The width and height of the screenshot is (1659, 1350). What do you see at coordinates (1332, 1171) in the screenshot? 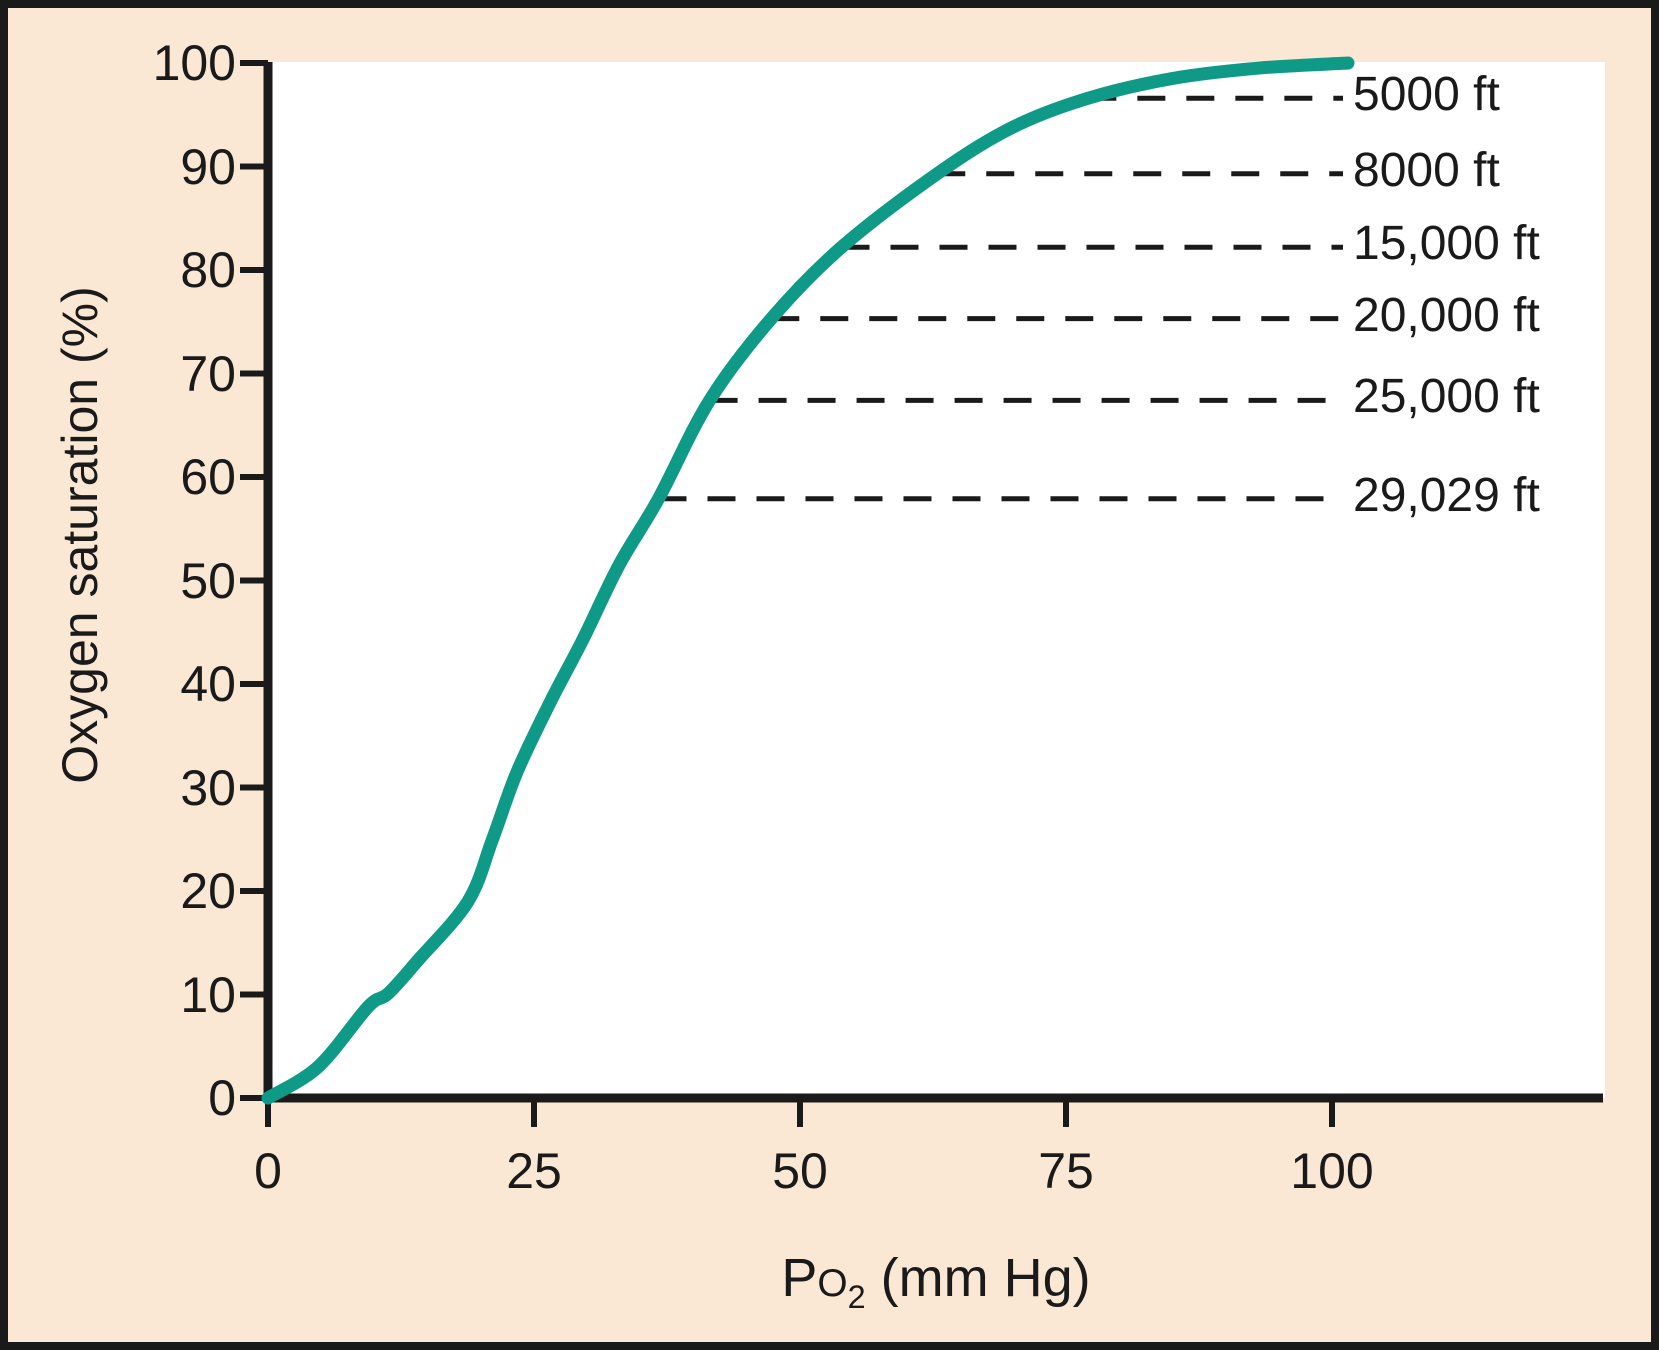
I see `x-tick-label: 100` at bounding box center [1332, 1171].